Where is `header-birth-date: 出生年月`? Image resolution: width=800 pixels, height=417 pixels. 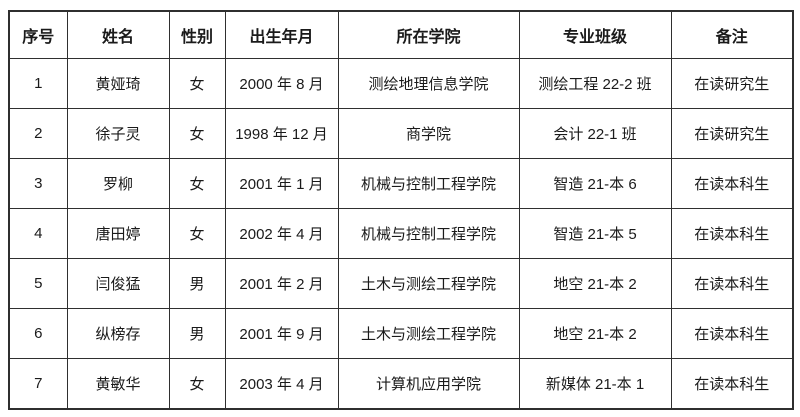 header-birth-date: 出生年月 is located at coordinates (281, 34).